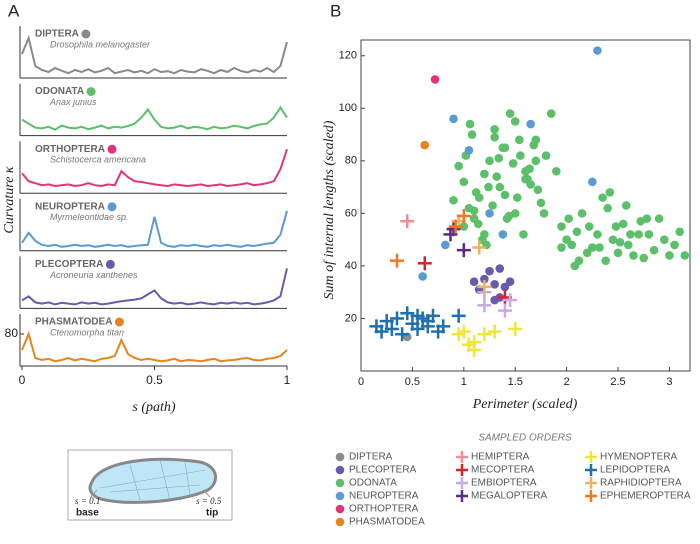 This screenshot has height=544, width=700. Describe the element at coordinates (209, 501) in the screenshot. I see `inset-label: s = 0.5` at that location.